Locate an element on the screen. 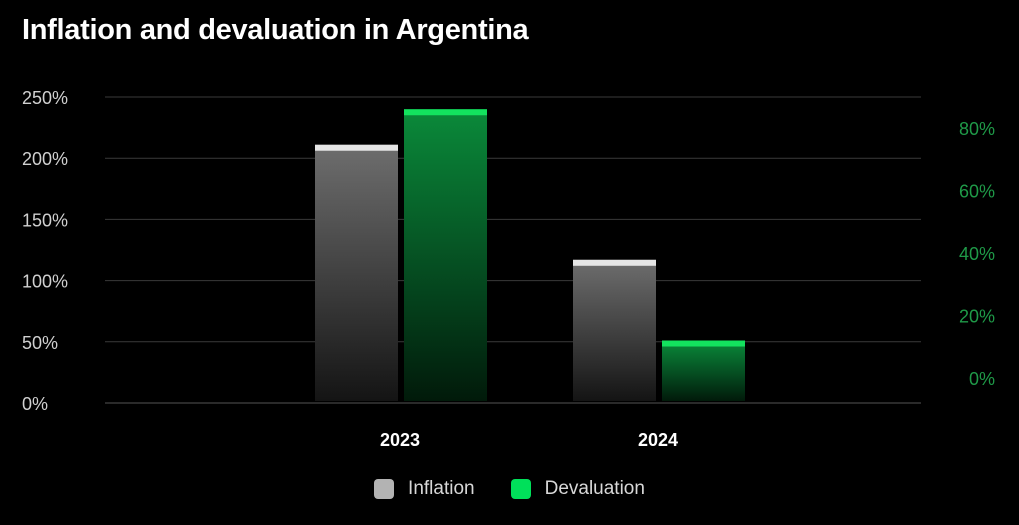  right-tick-label: 80% is located at coordinates (977, 129).